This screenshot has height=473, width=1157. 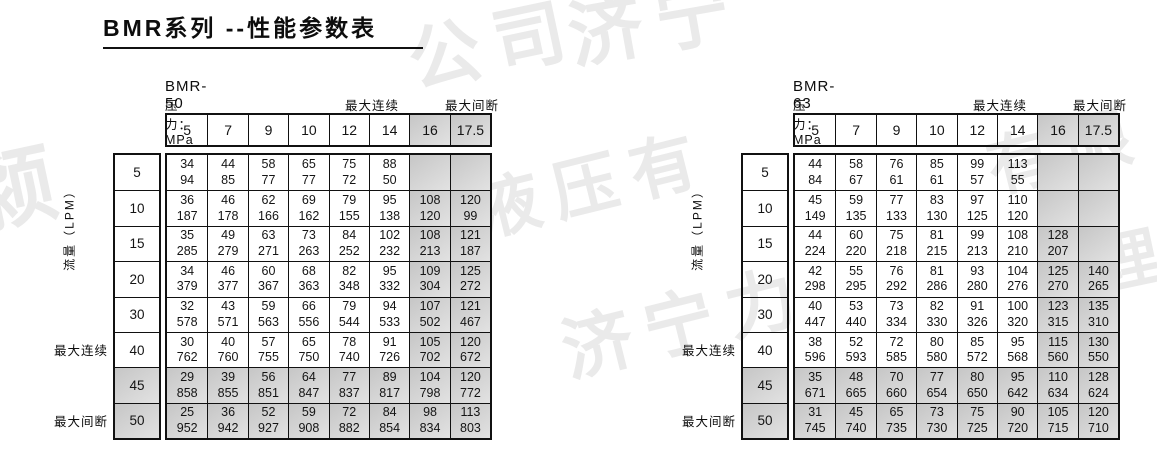 What do you see at coordinates (1098, 427) in the screenshot?
I see `cell-value-bottom: 710` at bounding box center [1098, 427].